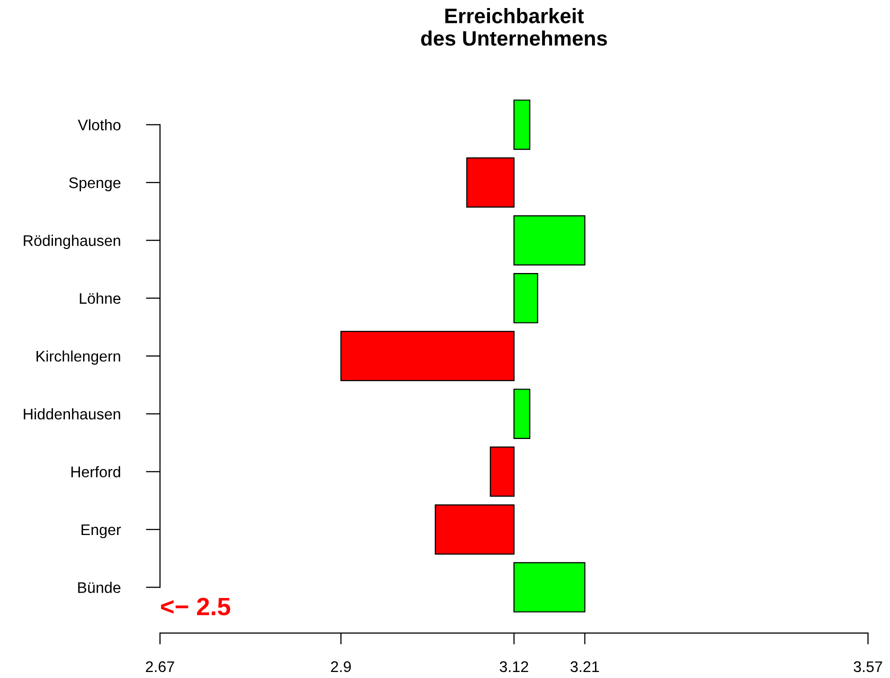  What do you see at coordinates (95, 472) in the screenshot?
I see `y-tick-label: Herford` at bounding box center [95, 472].